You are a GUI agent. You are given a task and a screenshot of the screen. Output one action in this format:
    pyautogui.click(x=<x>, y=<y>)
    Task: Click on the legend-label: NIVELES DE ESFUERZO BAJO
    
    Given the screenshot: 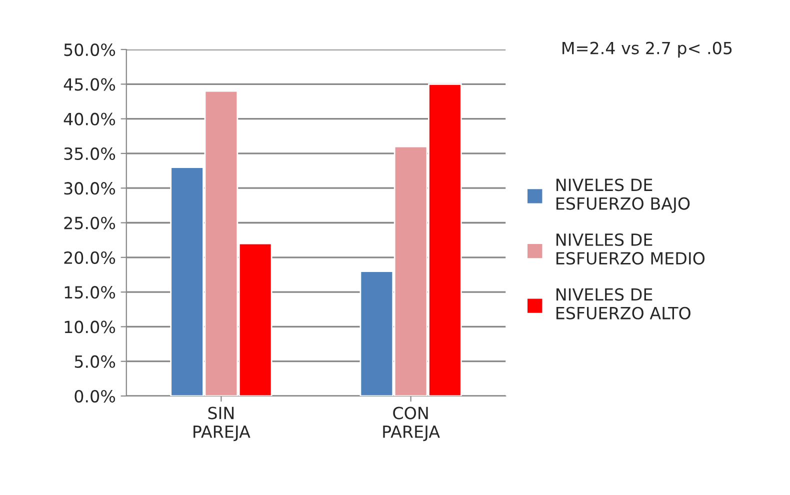 What is the action you would take?
    pyautogui.click(x=623, y=195)
    